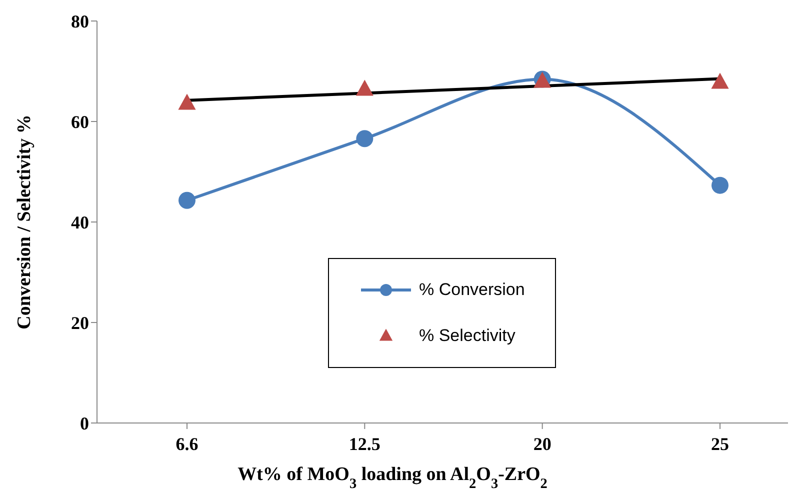 This screenshot has width=794, height=499. Describe the element at coordinates (80, 21) in the screenshot. I see `y-tick-label: 80` at that location.